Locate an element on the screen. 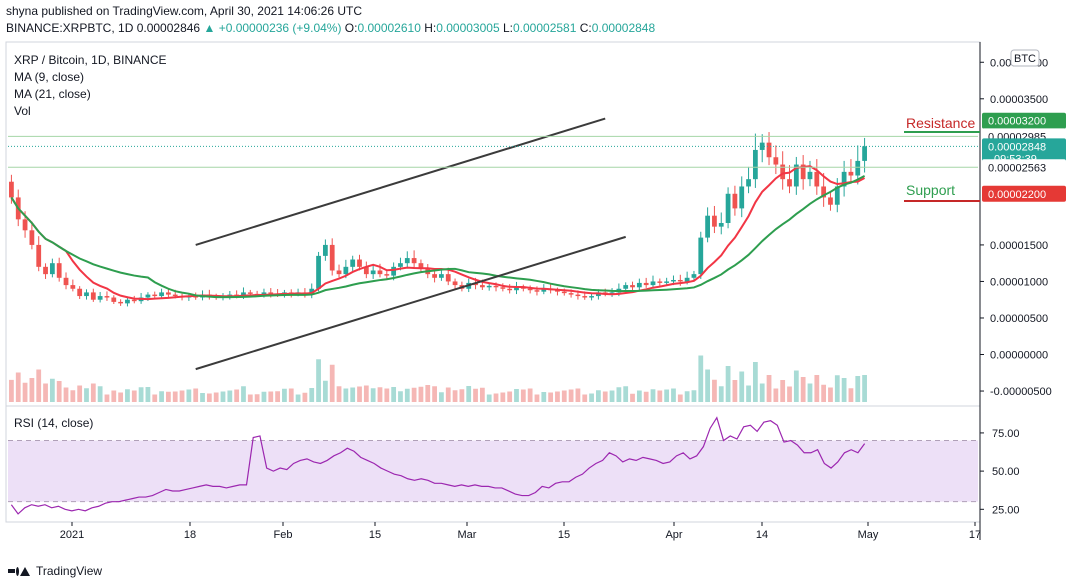 The height and width of the screenshot is (584, 1072). price-tag is located at coordinates (1024, 193).